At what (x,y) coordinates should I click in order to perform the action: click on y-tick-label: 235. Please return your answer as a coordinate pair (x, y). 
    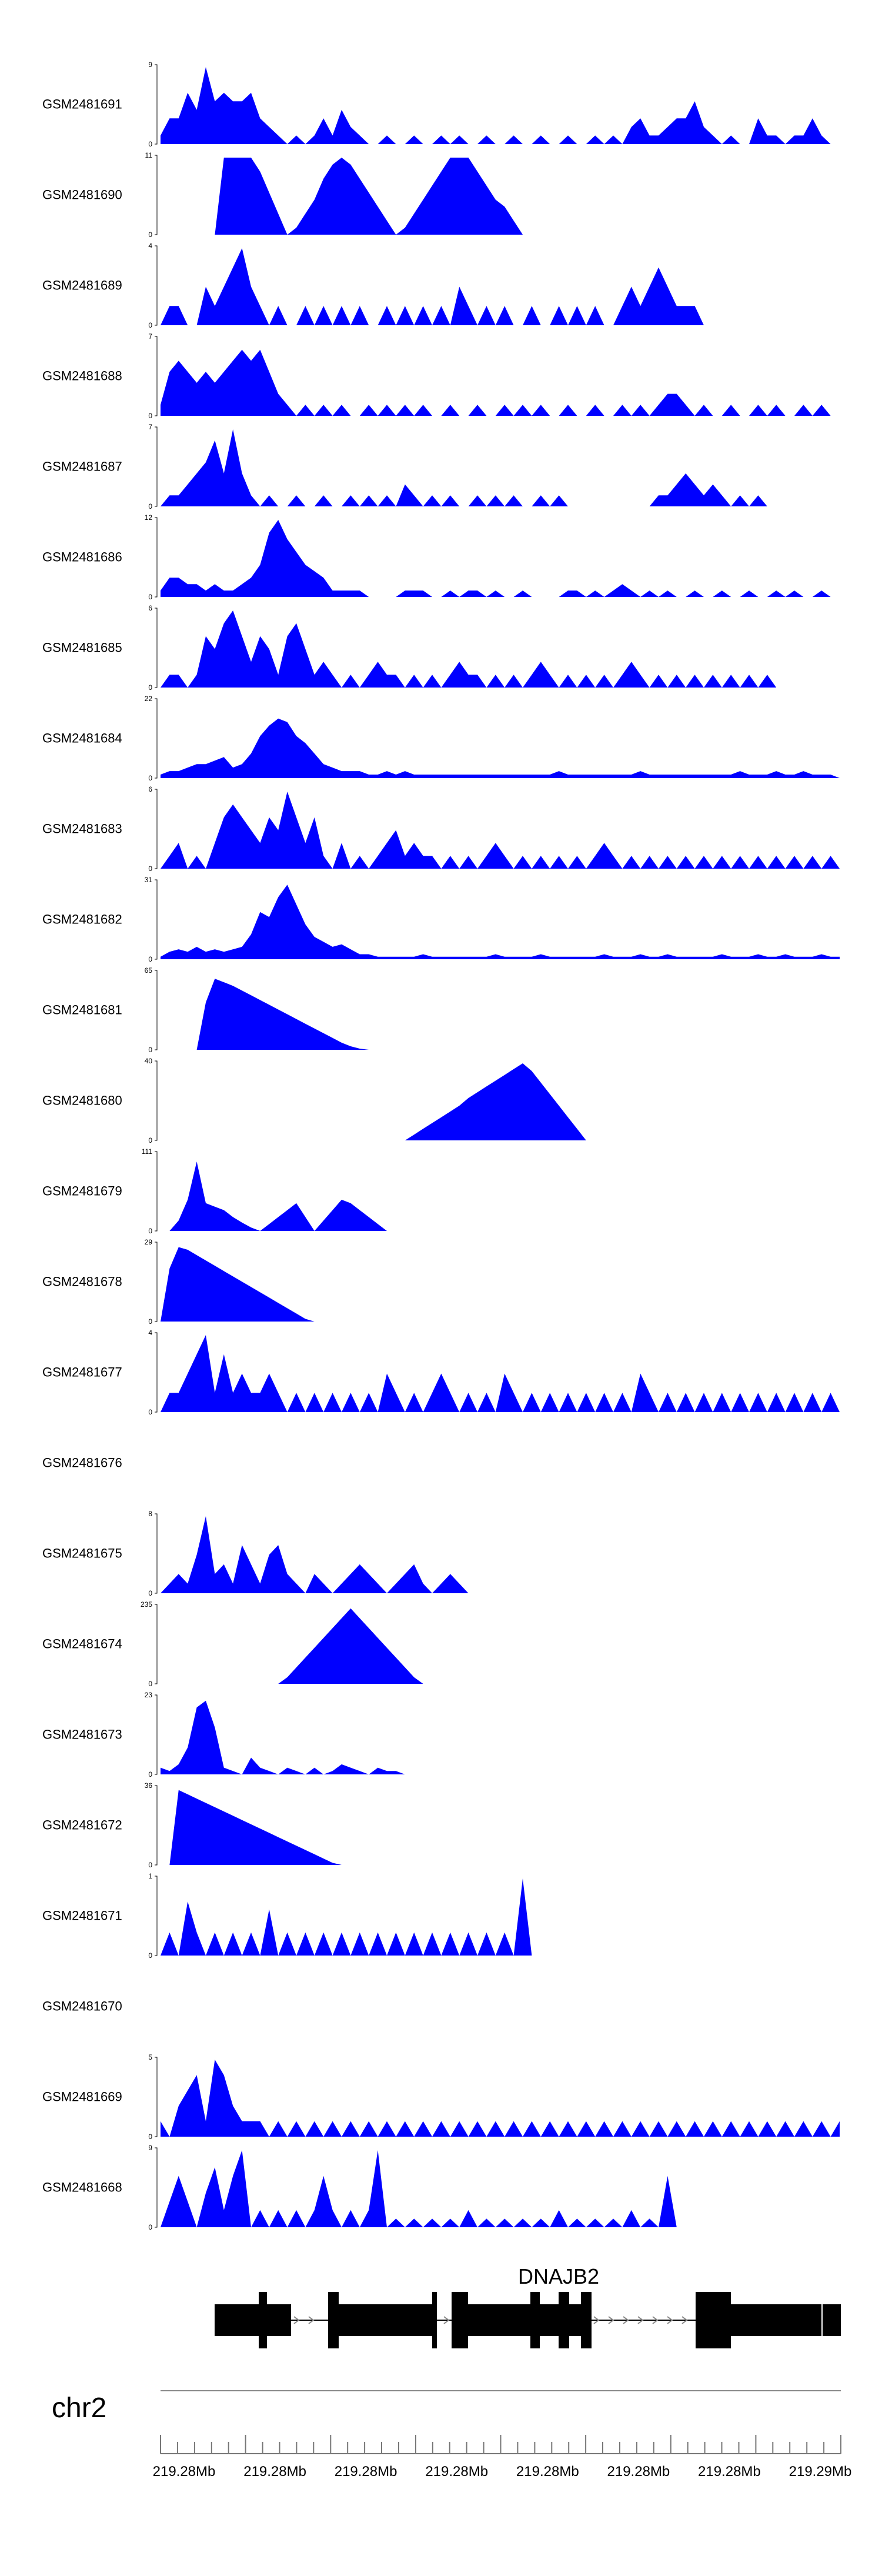
    Looking at the image, I should click on (146, 1604).